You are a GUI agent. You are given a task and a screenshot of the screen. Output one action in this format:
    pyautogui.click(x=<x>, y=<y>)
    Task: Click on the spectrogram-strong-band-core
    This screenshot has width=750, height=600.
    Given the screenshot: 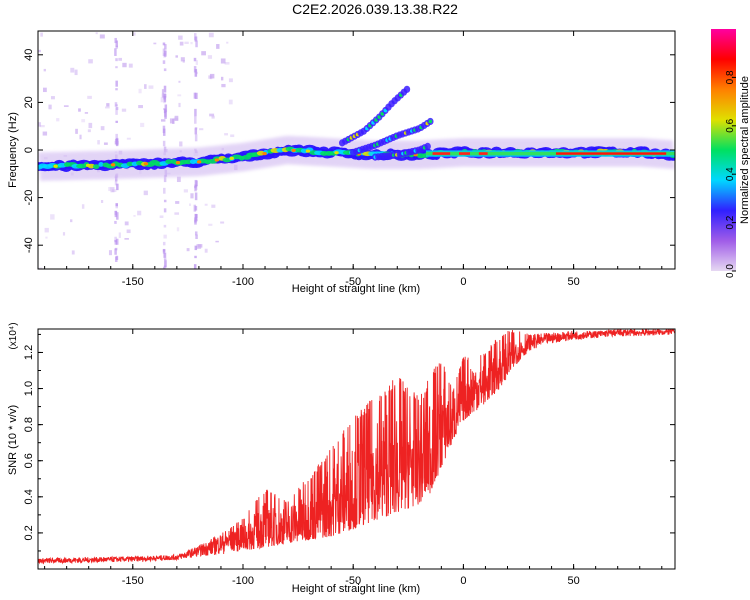 What is the action you would take?
    pyautogui.click(x=611, y=153)
    